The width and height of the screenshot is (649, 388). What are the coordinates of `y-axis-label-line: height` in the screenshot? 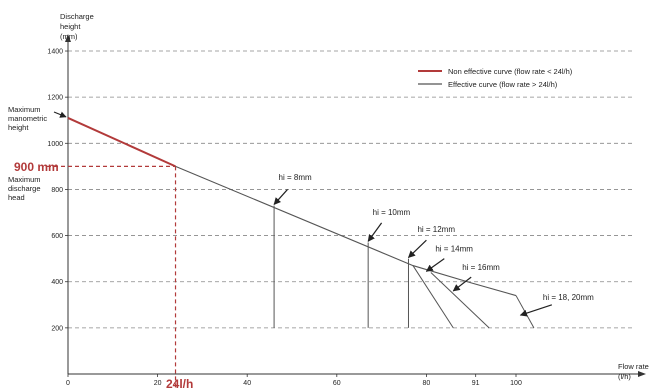 It's located at (70, 26).